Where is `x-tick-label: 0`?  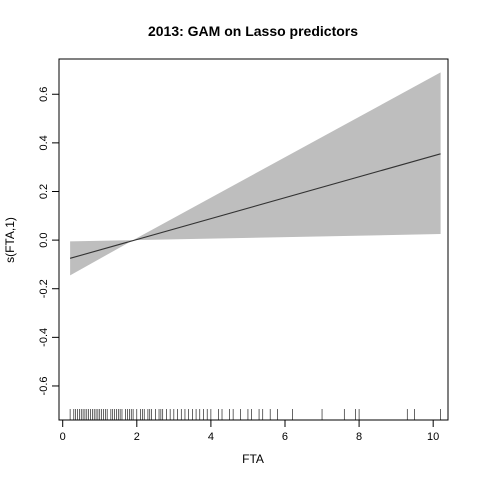 x-tick-label: 0 is located at coordinates (63, 437).